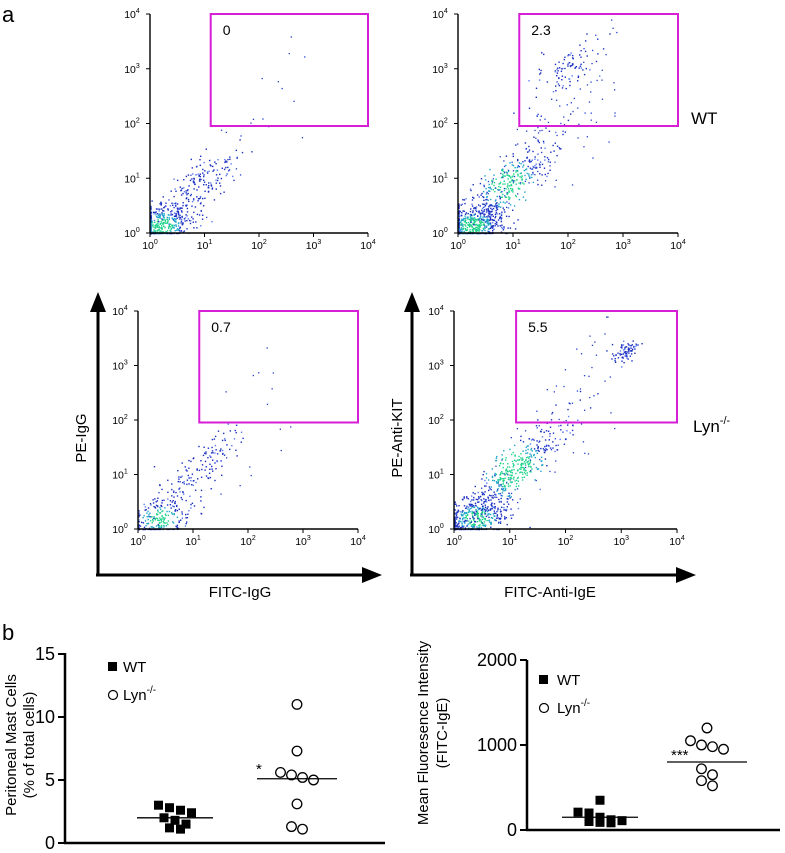 The width and height of the screenshot is (785, 853). I want to click on b-left-ylabel-line1: Peritoneal Mast Cells, so click(11, 745).